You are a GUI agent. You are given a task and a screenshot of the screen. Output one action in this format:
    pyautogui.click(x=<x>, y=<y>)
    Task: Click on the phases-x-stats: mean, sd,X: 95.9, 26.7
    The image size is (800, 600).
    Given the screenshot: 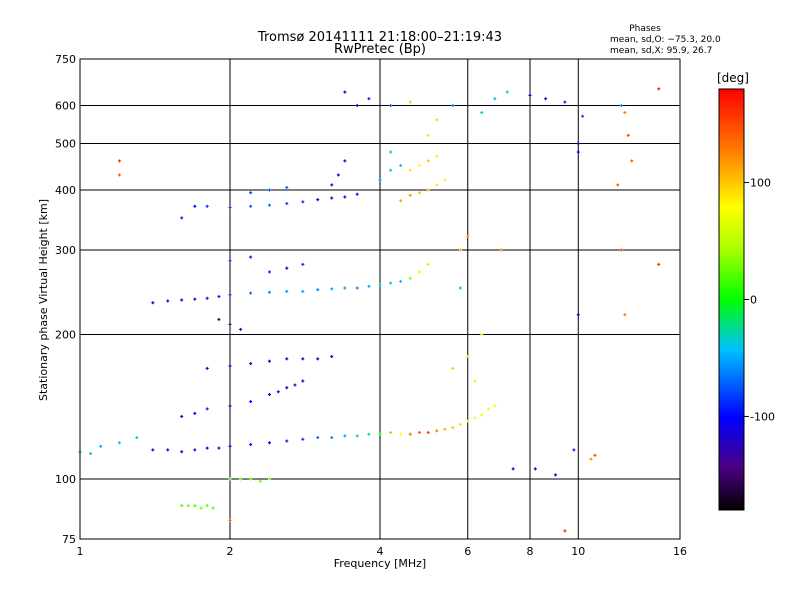 What is the action you would take?
    pyautogui.click(x=661, y=51)
    